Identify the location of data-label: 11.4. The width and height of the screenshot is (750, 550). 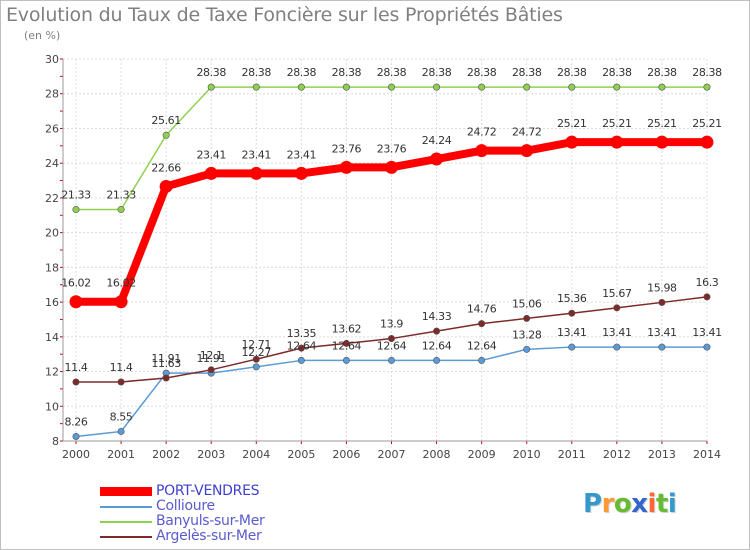
(76, 367).